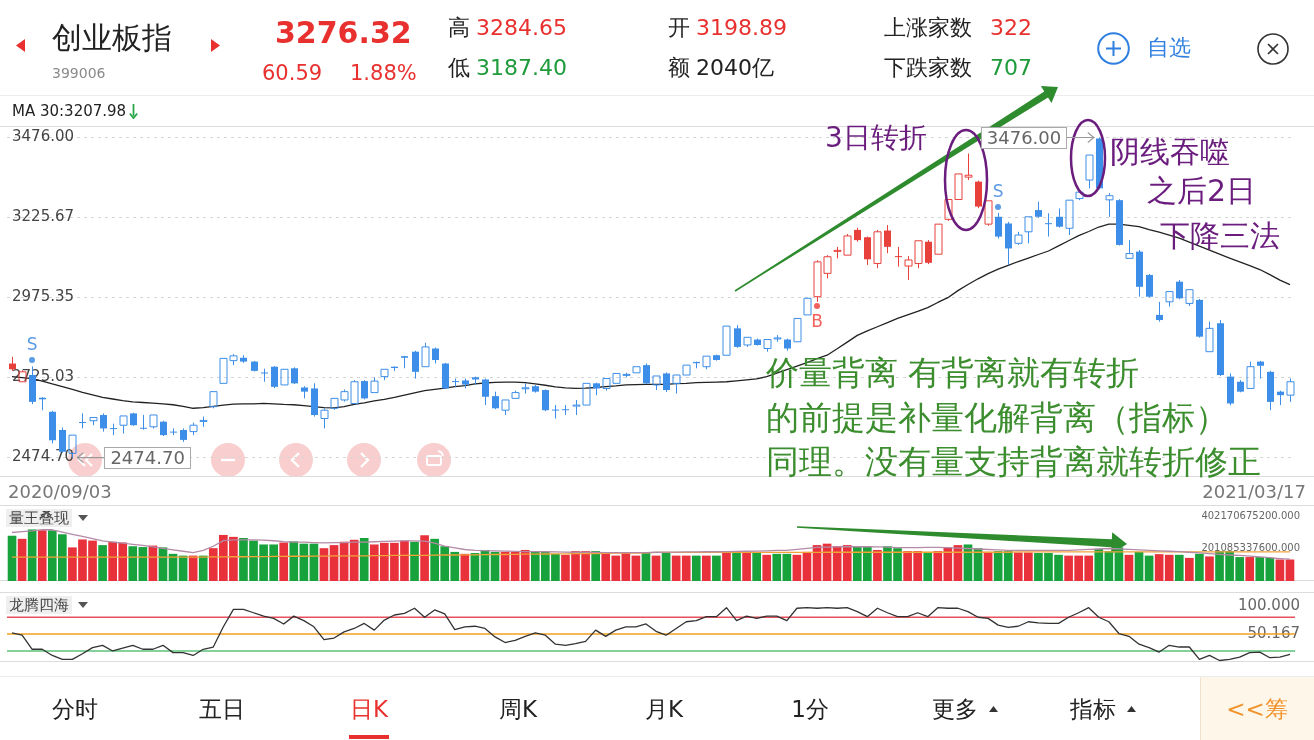 This screenshot has height=740, width=1314. Describe the element at coordinates (112, 38) in the screenshot. I see `text: 创业板指` at that location.